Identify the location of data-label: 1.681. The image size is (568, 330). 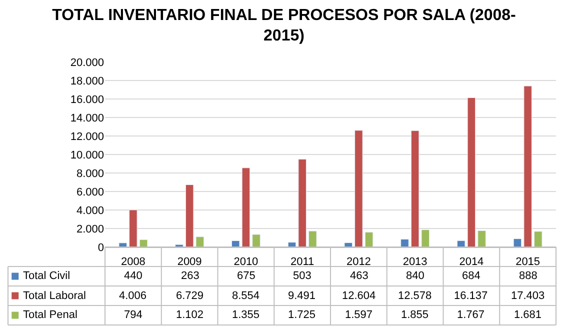
(528, 315).